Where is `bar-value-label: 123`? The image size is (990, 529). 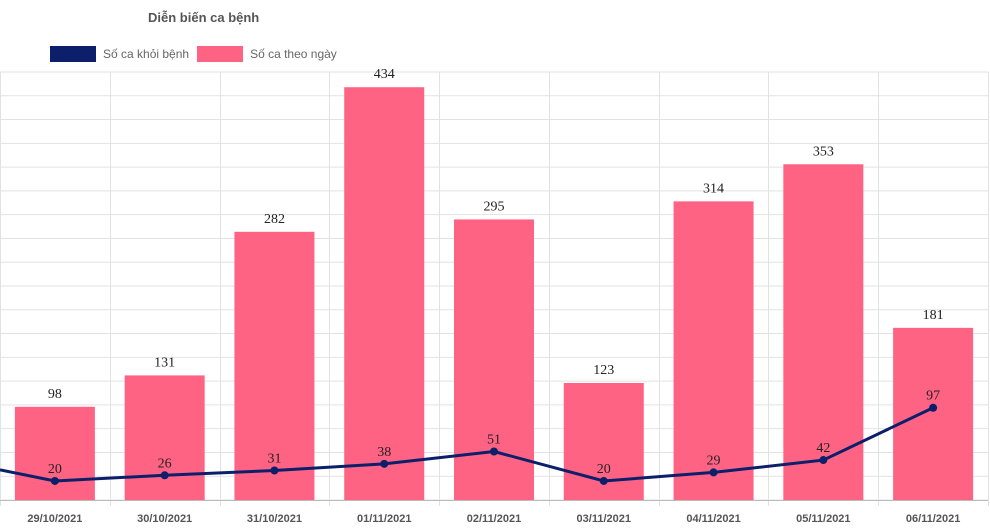
bar-value-label: 123 is located at coordinates (603, 370).